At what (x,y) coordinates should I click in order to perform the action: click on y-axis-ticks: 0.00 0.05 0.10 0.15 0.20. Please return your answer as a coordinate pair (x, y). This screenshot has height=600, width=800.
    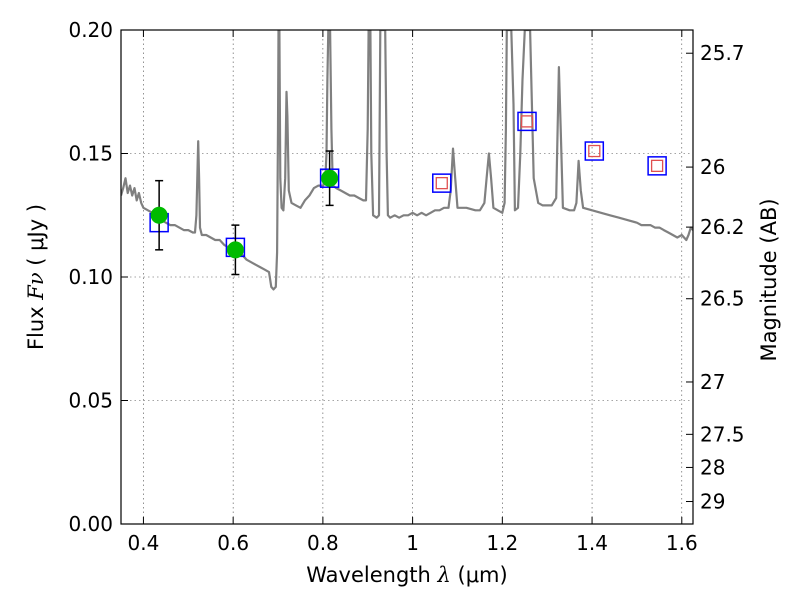
    Looking at the image, I should click on (98, 277).